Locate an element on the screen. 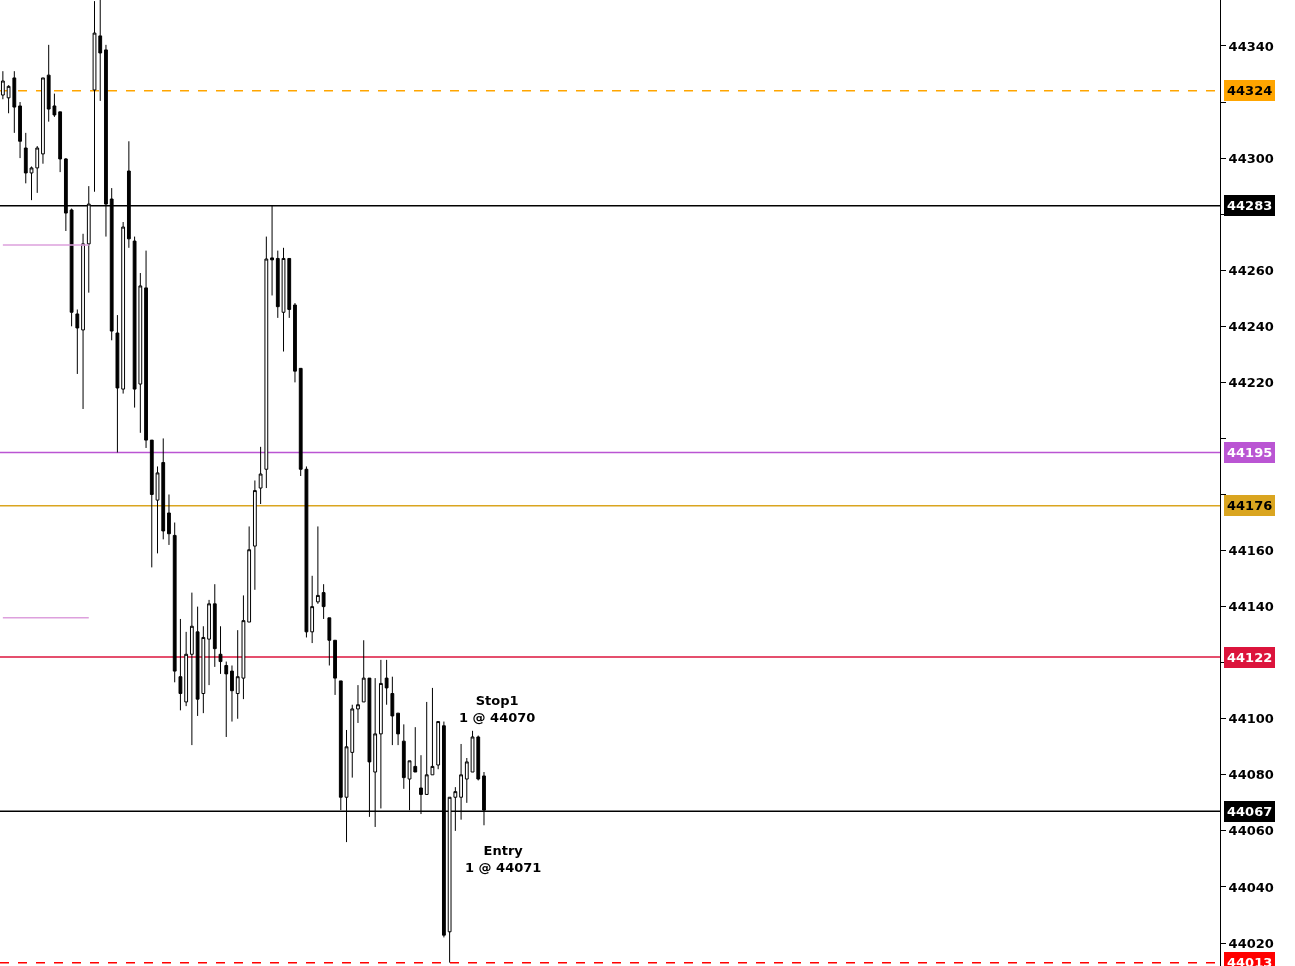 The image size is (1295, 966). y-tick-label: 44100 is located at coordinates (1251, 719).